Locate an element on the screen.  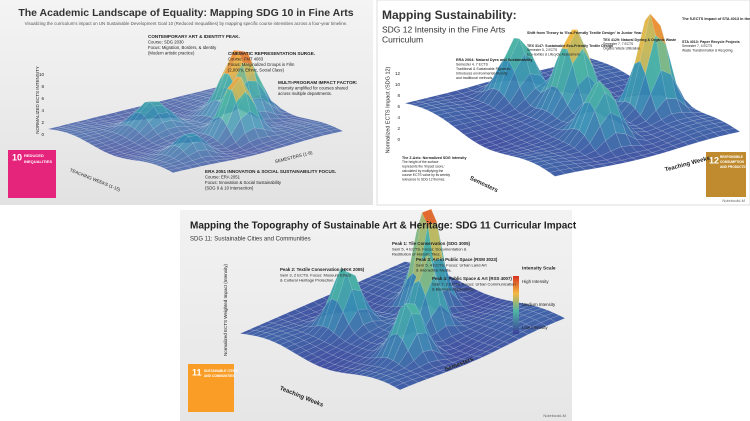
subtitle: SDG 12 Intensity in the Fine Arts is located at coordinates (443, 29).